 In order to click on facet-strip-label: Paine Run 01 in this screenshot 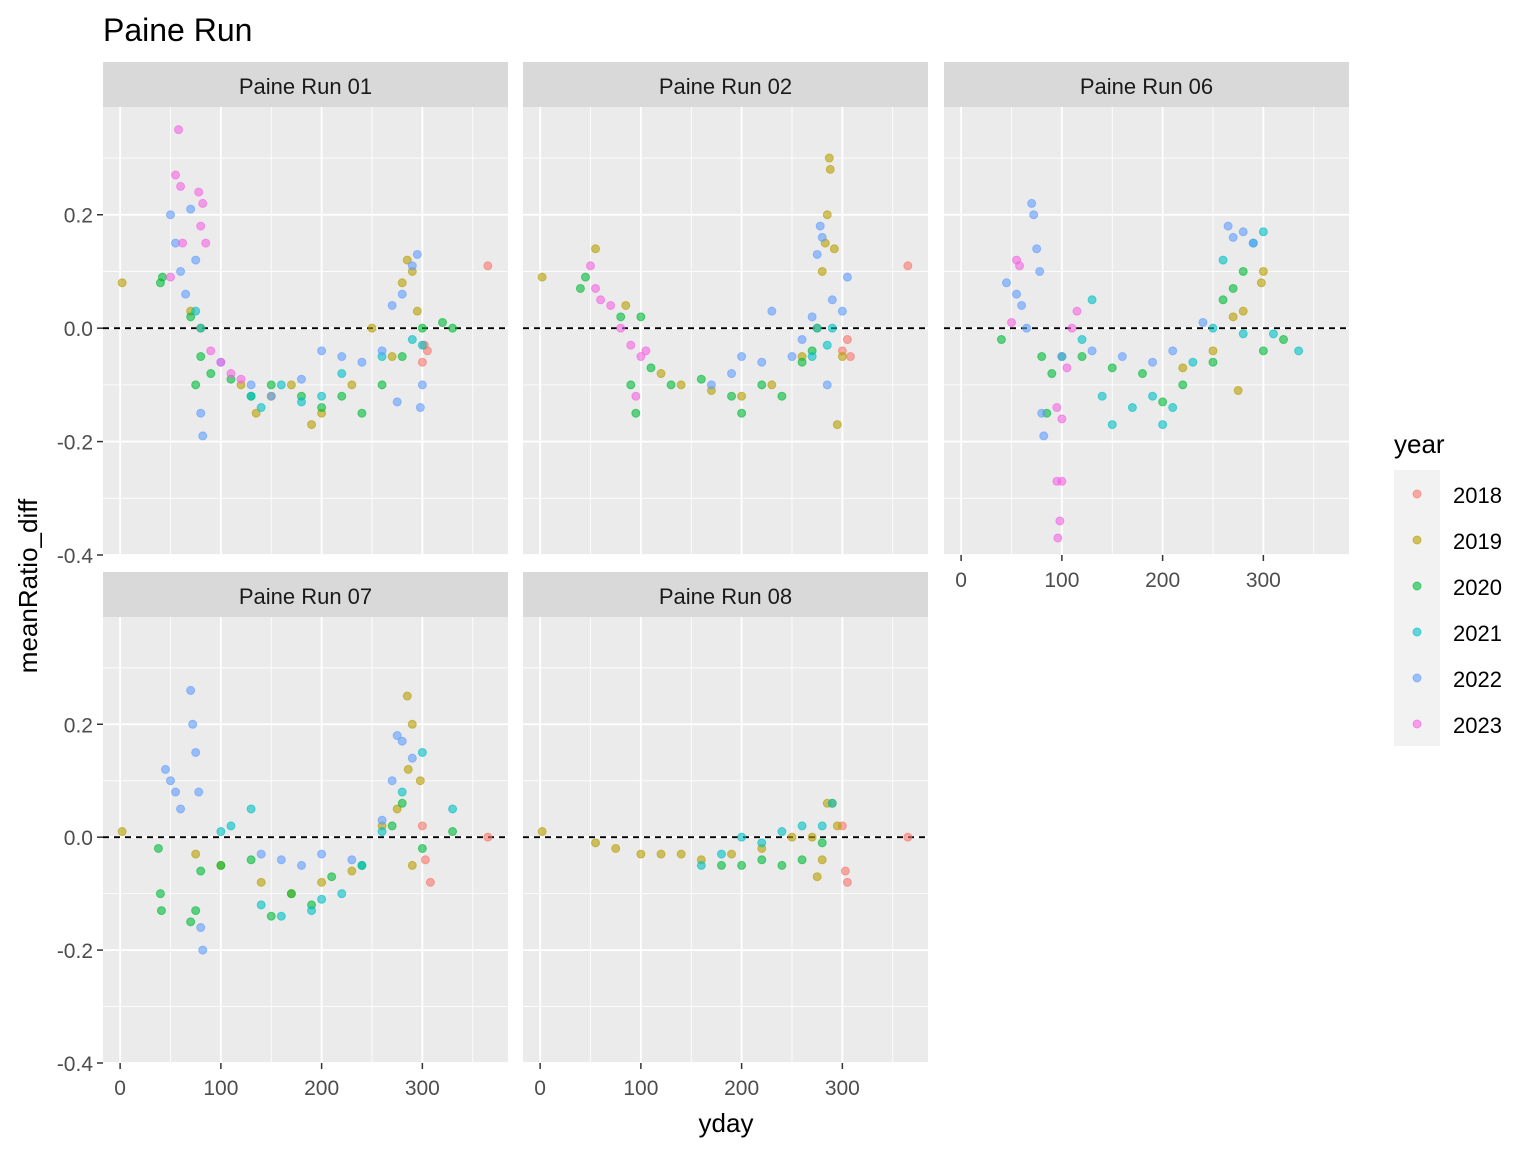, I will do `click(305, 86)`.